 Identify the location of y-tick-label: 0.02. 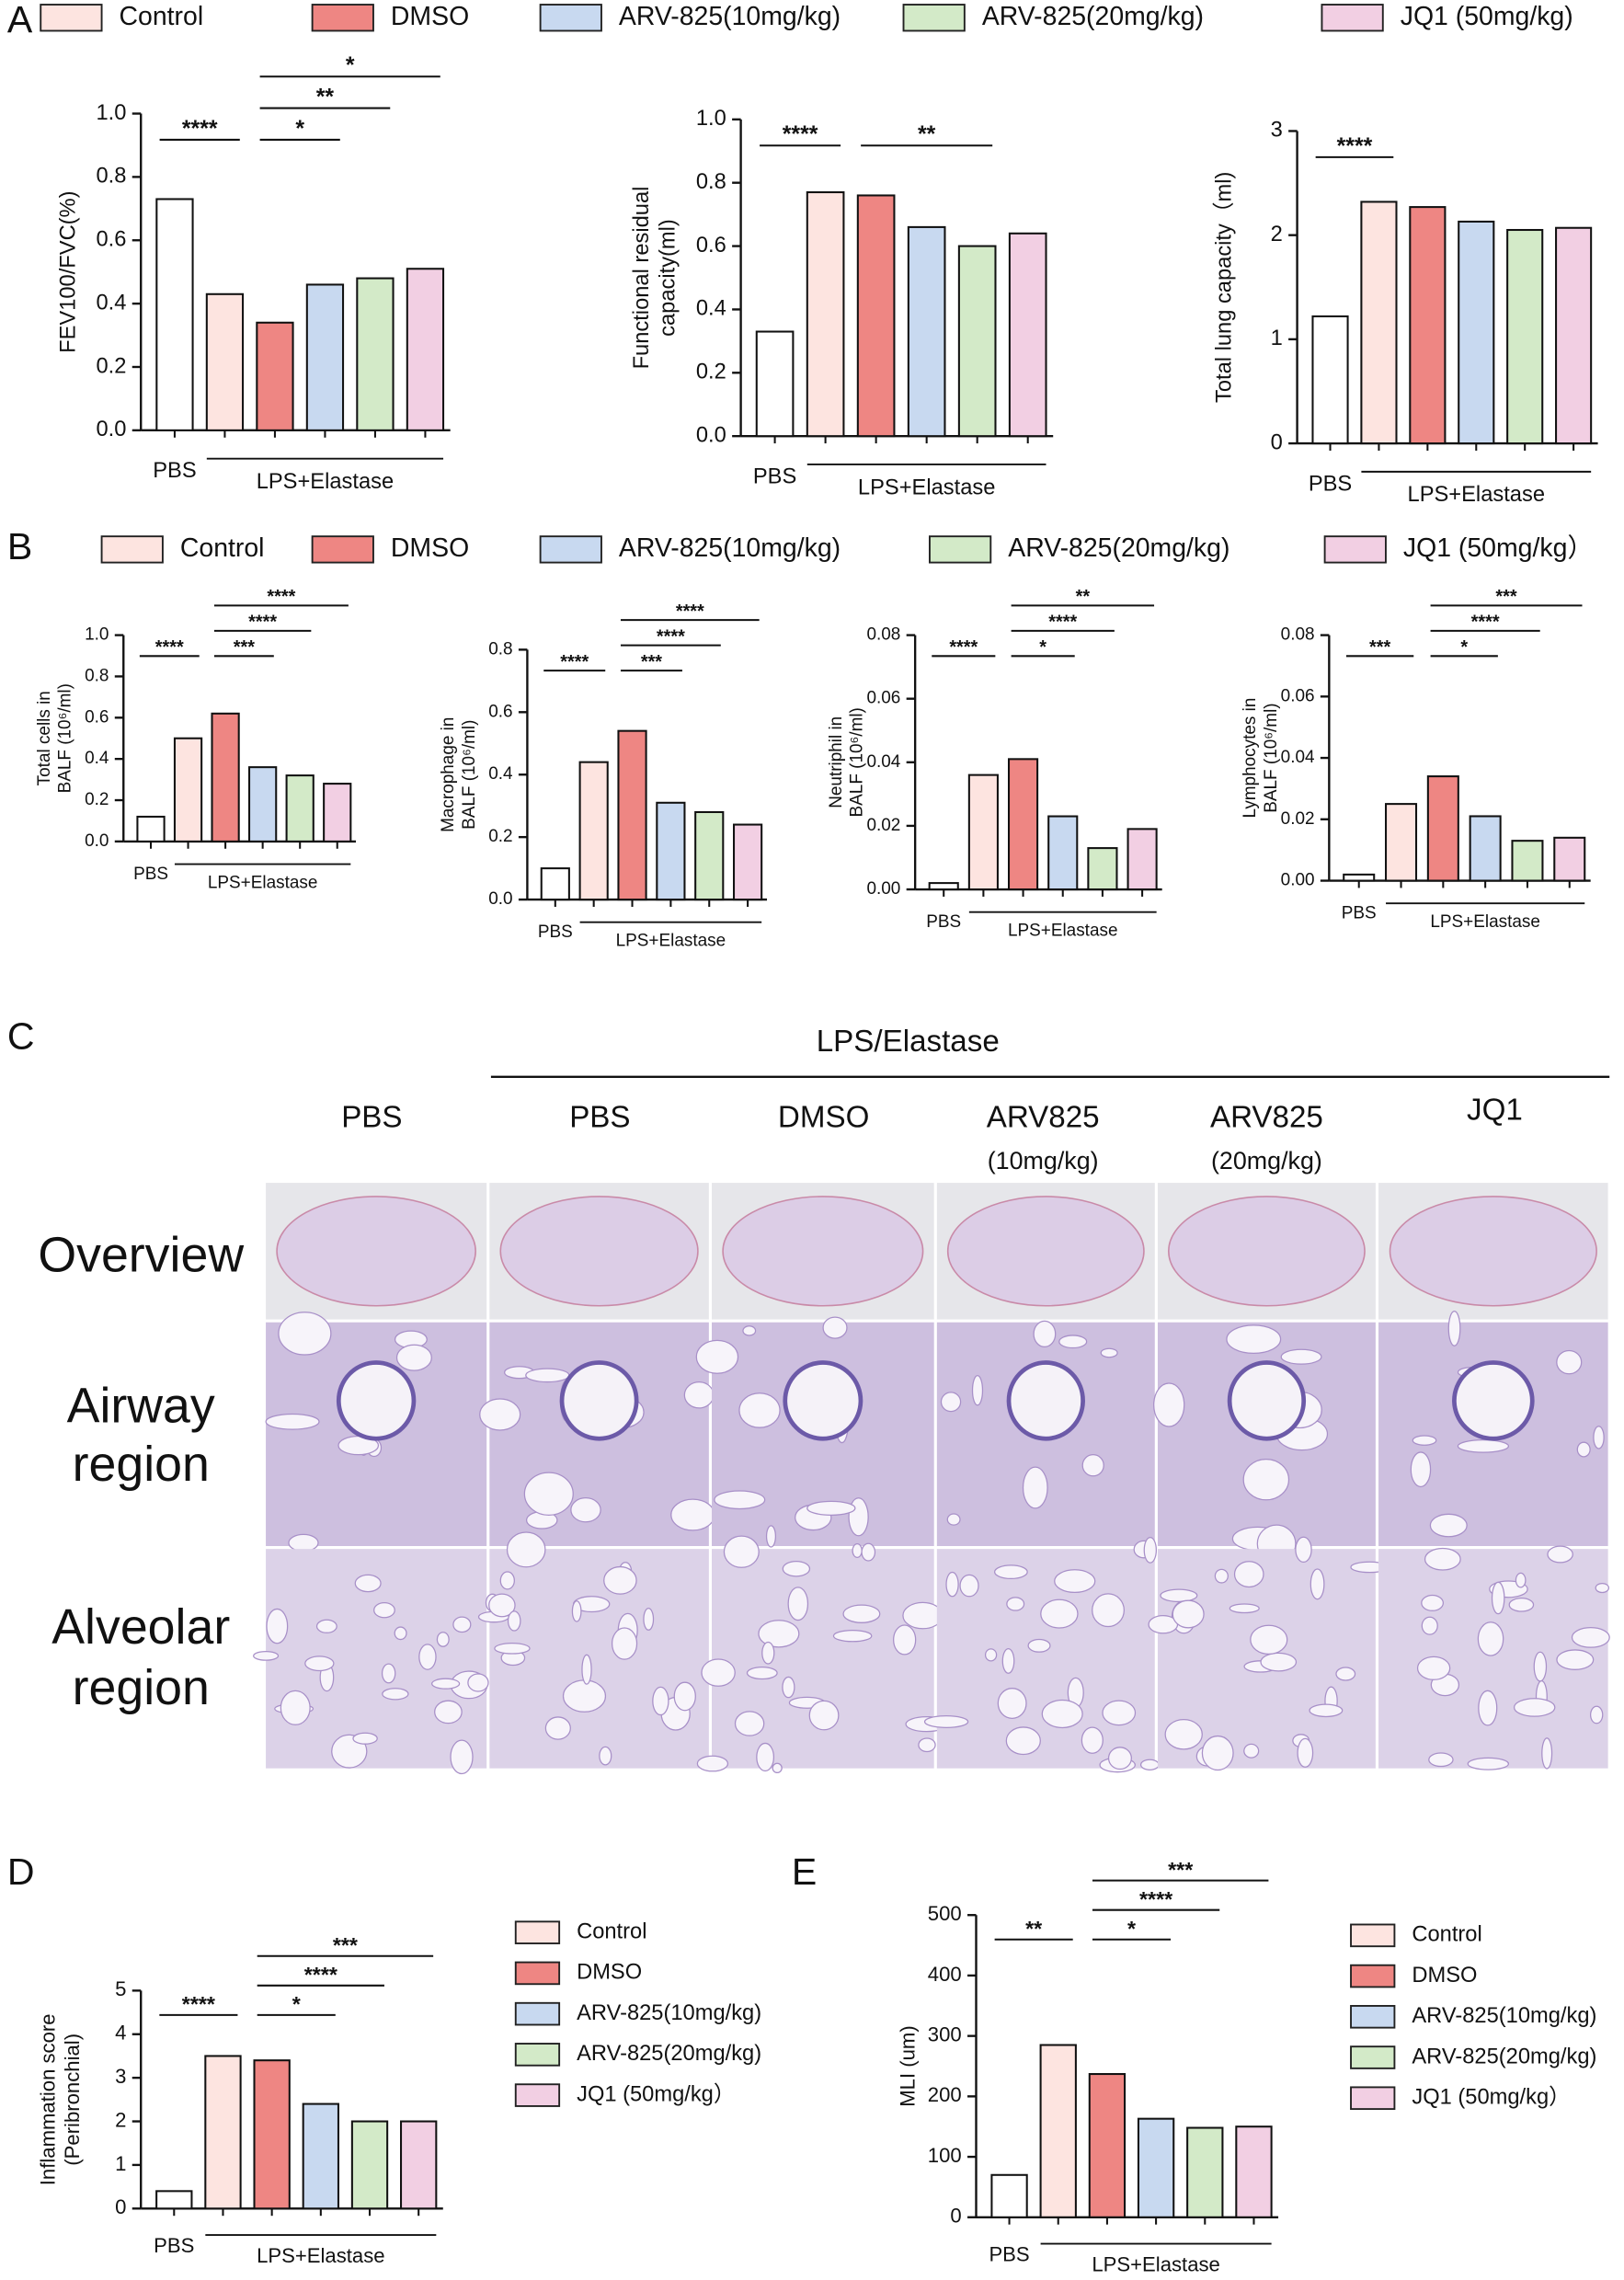
(883, 825).